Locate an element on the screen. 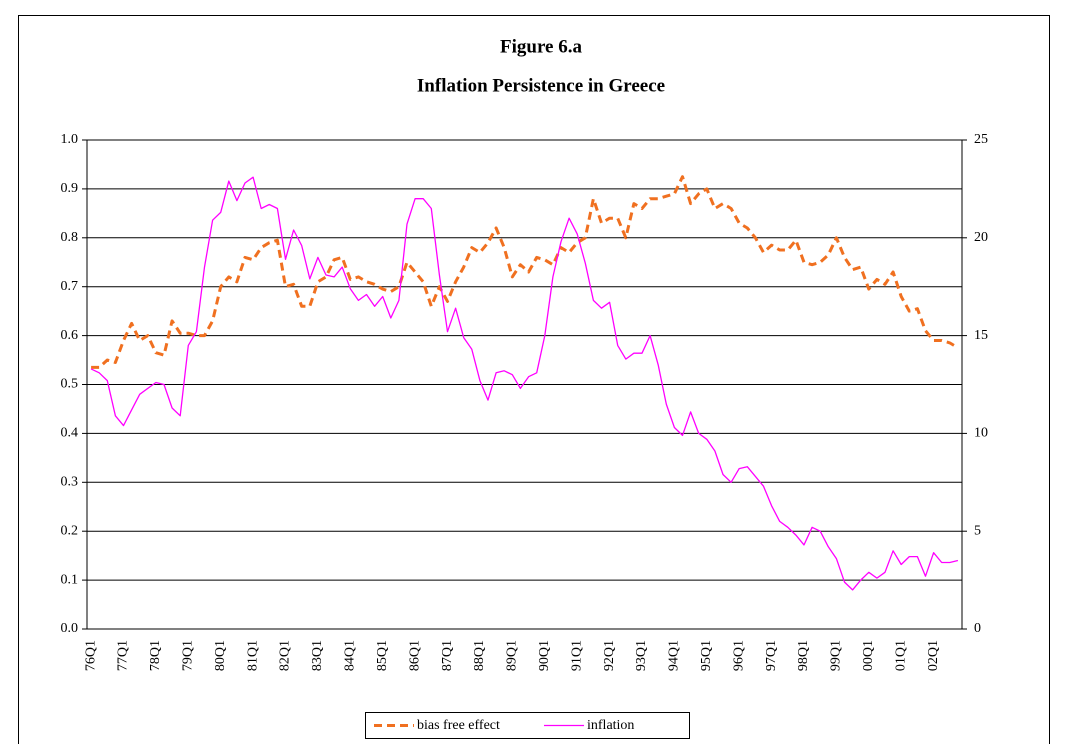  x-tick-label: 85Q1 is located at coordinates (382, 655).